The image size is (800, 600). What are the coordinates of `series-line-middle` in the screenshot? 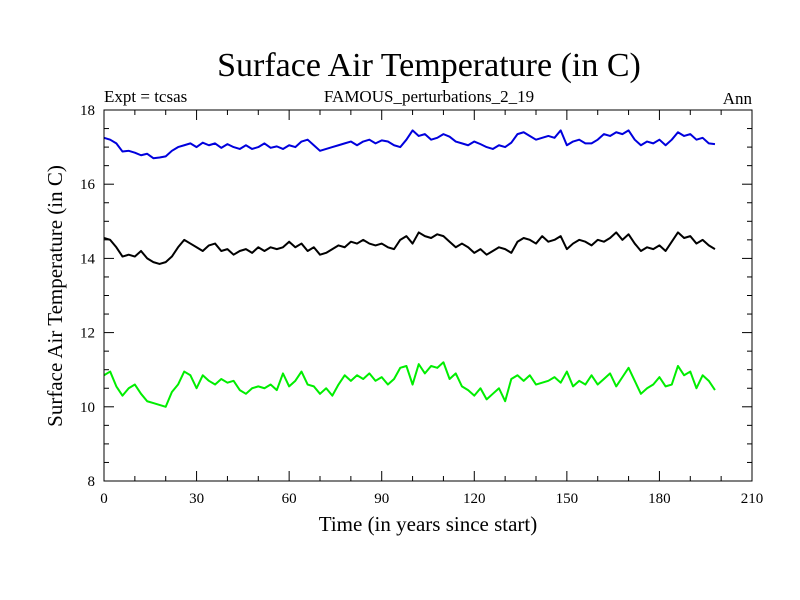 It's located at (409, 248).